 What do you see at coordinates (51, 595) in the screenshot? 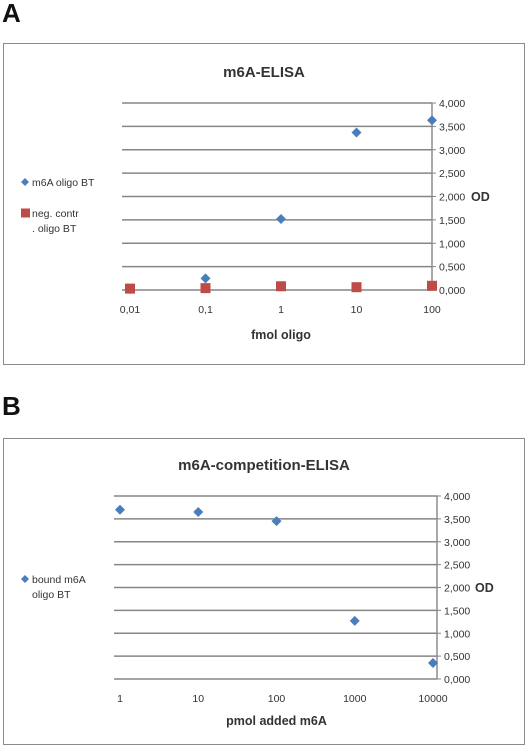
I see `legend-label: oligo BT` at bounding box center [51, 595].